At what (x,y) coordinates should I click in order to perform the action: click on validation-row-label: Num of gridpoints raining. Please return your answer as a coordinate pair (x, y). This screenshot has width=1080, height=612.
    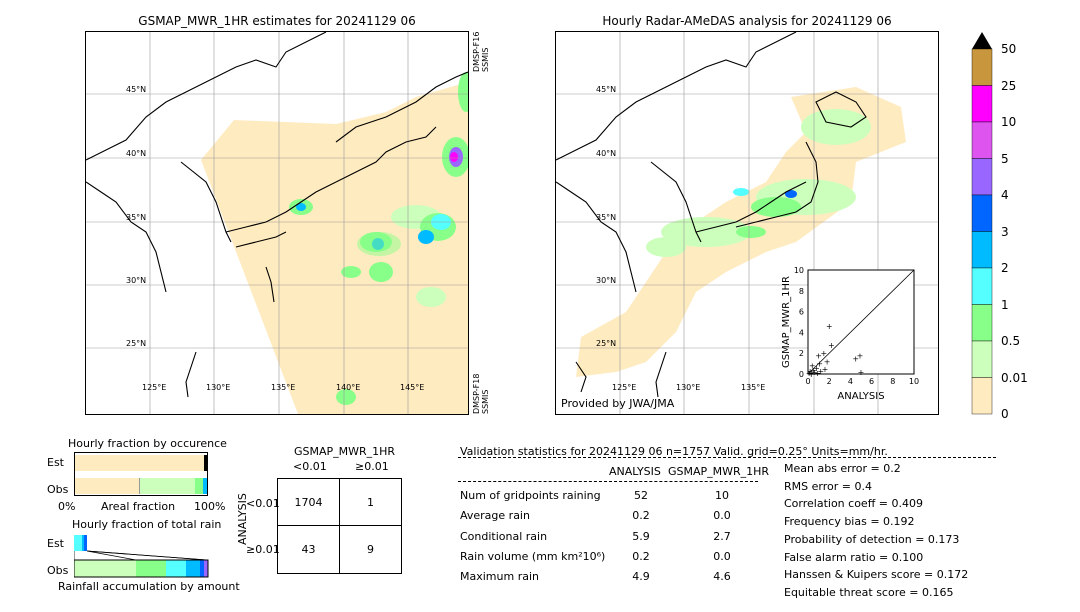
    Looking at the image, I should click on (530, 495).